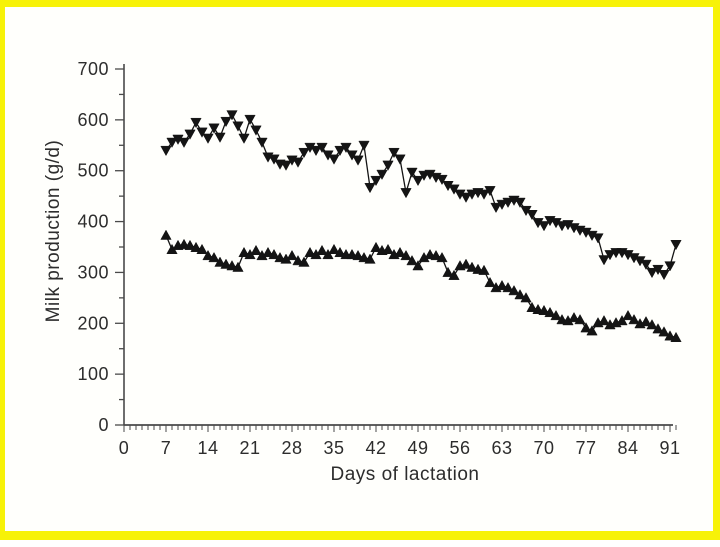 This screenshot has width=720, height=547. I want to click on x-tick-label: 42, so click(375, 448).